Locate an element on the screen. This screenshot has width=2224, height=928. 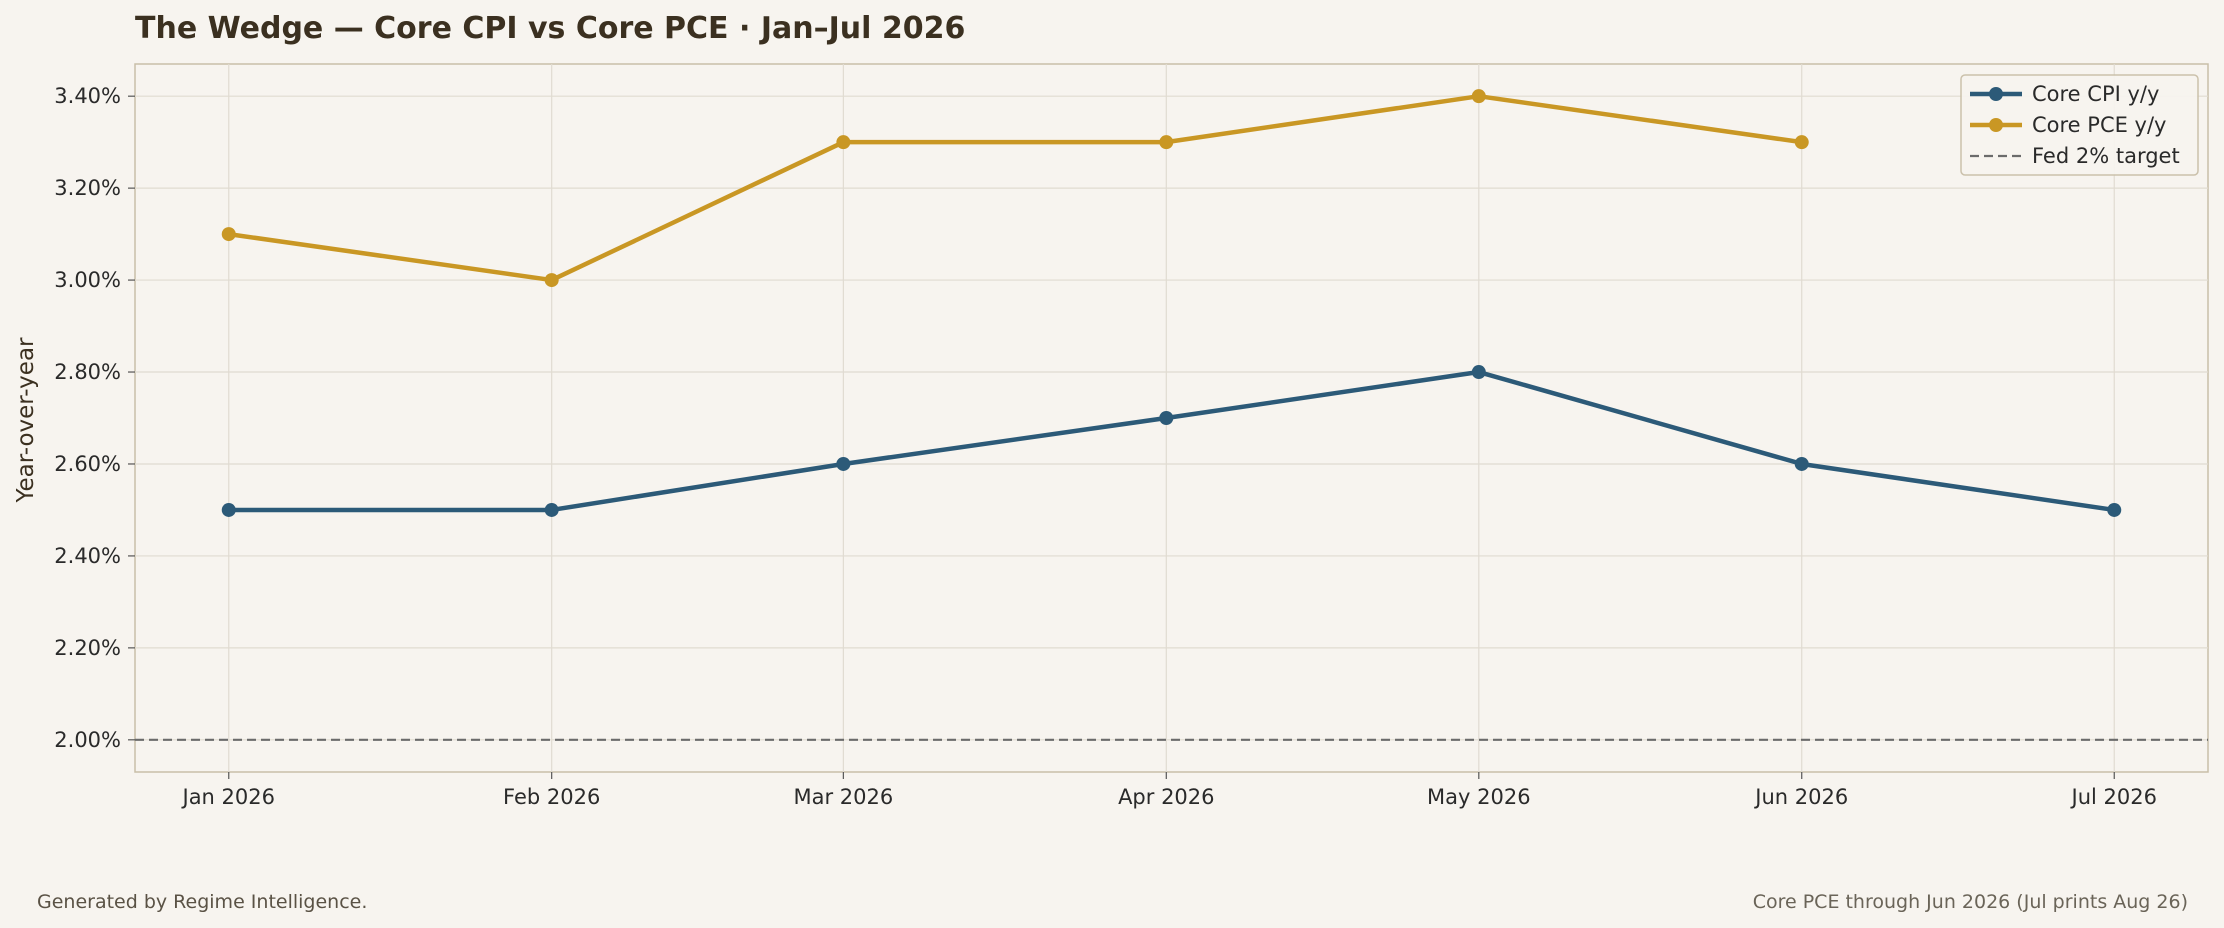
footer-note: Generated by Regime Intelligence. is located at coordinates (202, 902).